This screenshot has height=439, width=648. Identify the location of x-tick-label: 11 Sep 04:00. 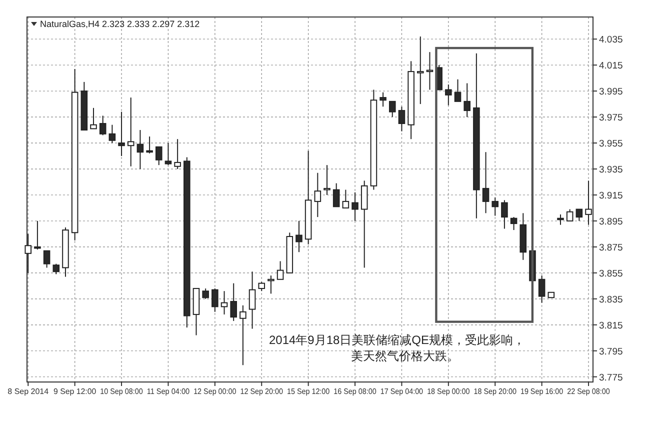
(170, 391).